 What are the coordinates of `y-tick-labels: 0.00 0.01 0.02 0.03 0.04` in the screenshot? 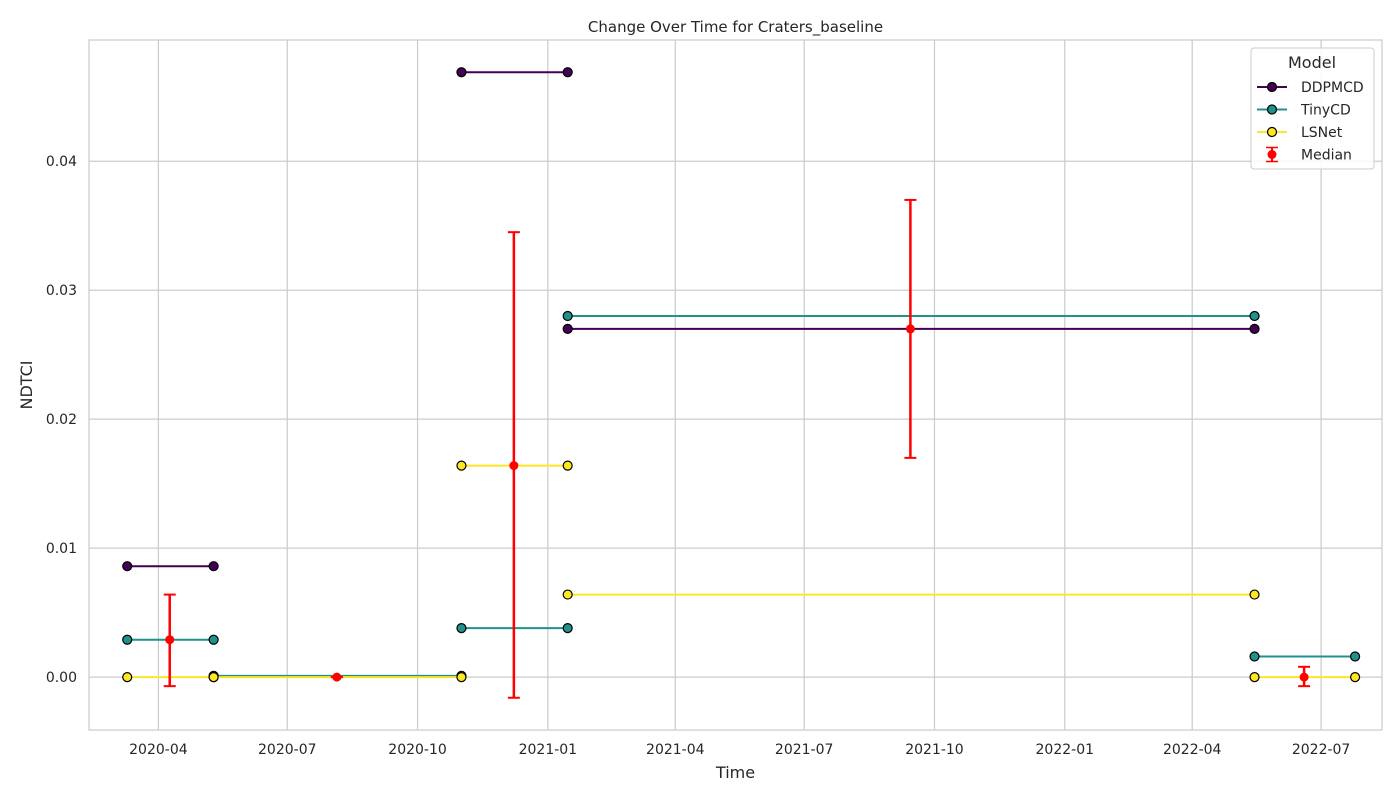 It's located at (61, 420).